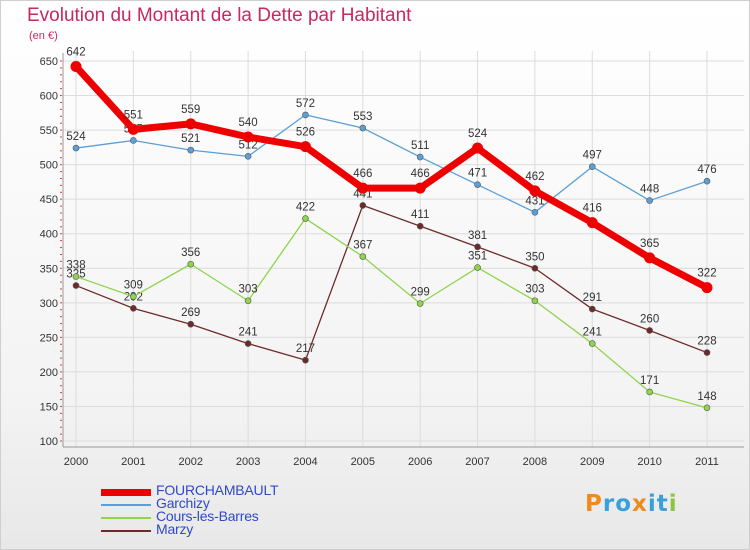 The height and width of the screenshot is (550, 750). What do you see at coordinates (420, 293) in the screenshot?
I see `data-label-cours-les-barres: 299` at bounding box center [420, 293].